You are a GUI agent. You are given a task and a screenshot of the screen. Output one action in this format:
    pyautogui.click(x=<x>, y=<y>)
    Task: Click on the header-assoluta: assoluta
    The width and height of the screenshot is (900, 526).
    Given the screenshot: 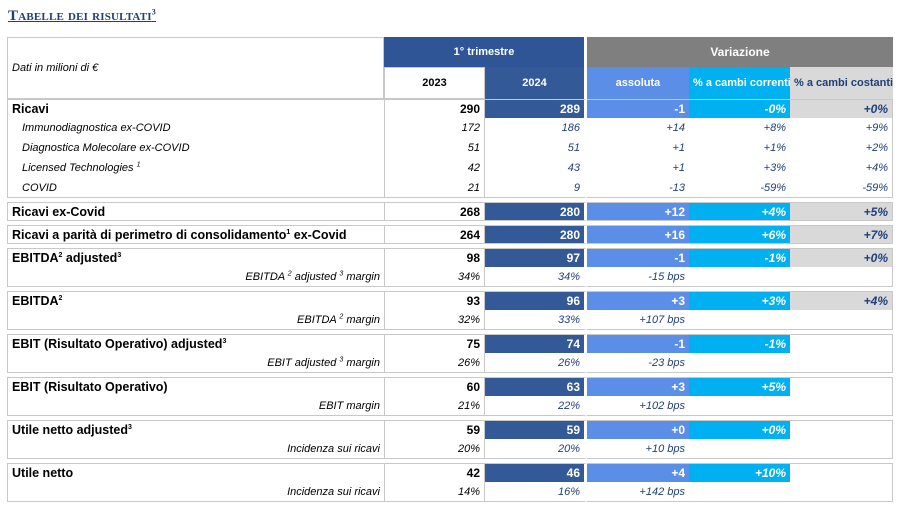 What is the action you would take?
    pyautogui.click(x=638, y=83)
    